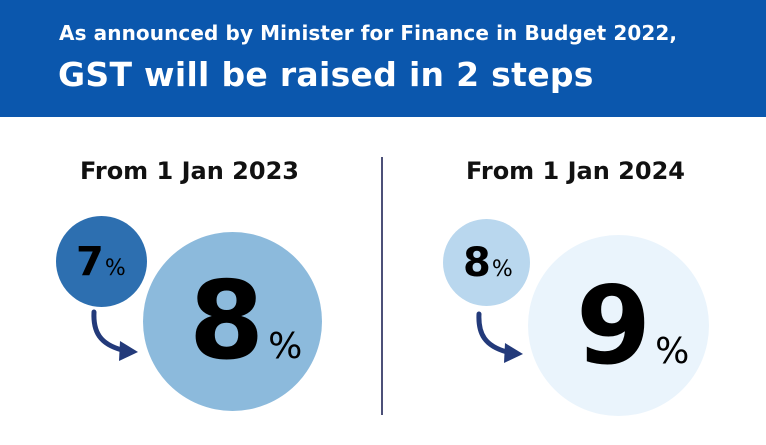 This screenshot has width=766, height=445. What do you see at coordinates (614, 326) in the screenshot?
I see `step-2-new-rate-number: 9` at bounding box center [614, 326].